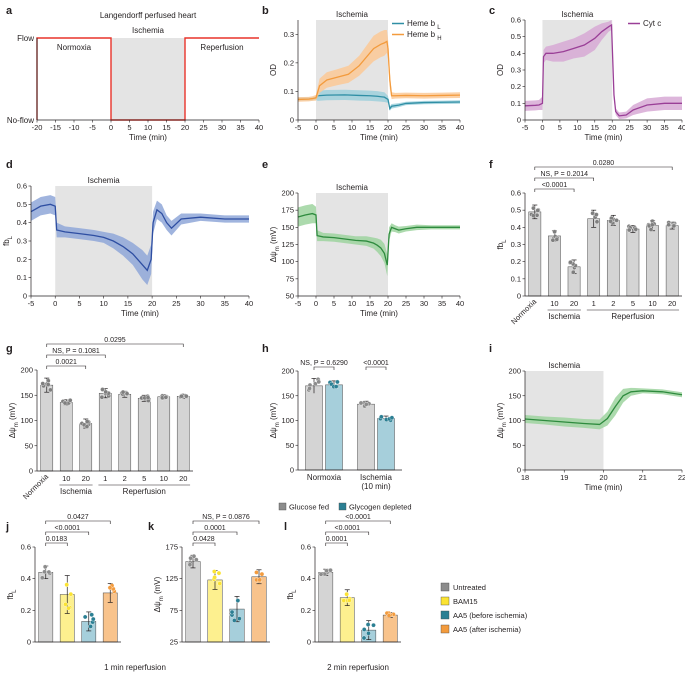 The height and width of the screenshot is (680, 685). Describe the element at coordinates (564, 174) in the screenshot. I see `p-value-label: NS, P = 0.2014` at that location.